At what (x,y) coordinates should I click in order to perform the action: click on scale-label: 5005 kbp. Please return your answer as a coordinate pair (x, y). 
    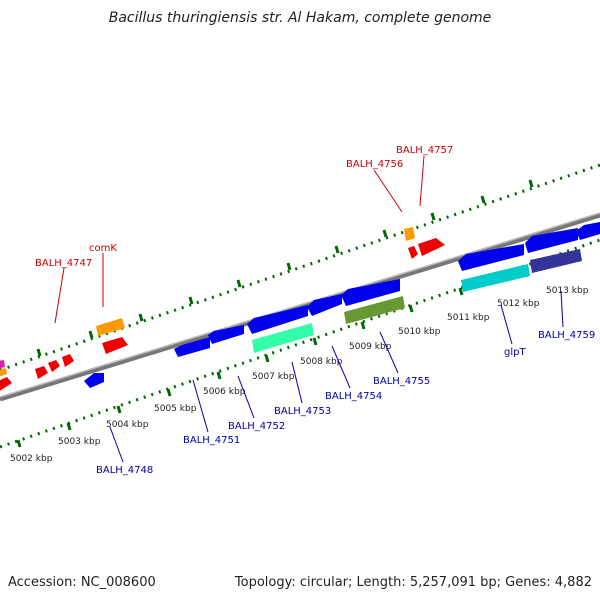
    Looking at the image, I should click on (175, 409).